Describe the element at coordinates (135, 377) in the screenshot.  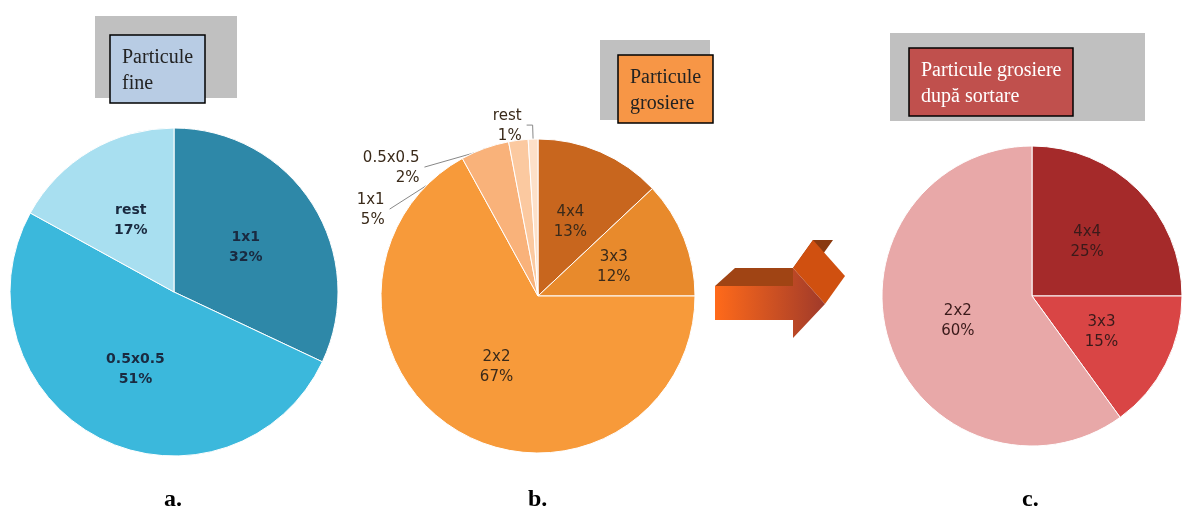
I see `data-label: 51%` at that location.